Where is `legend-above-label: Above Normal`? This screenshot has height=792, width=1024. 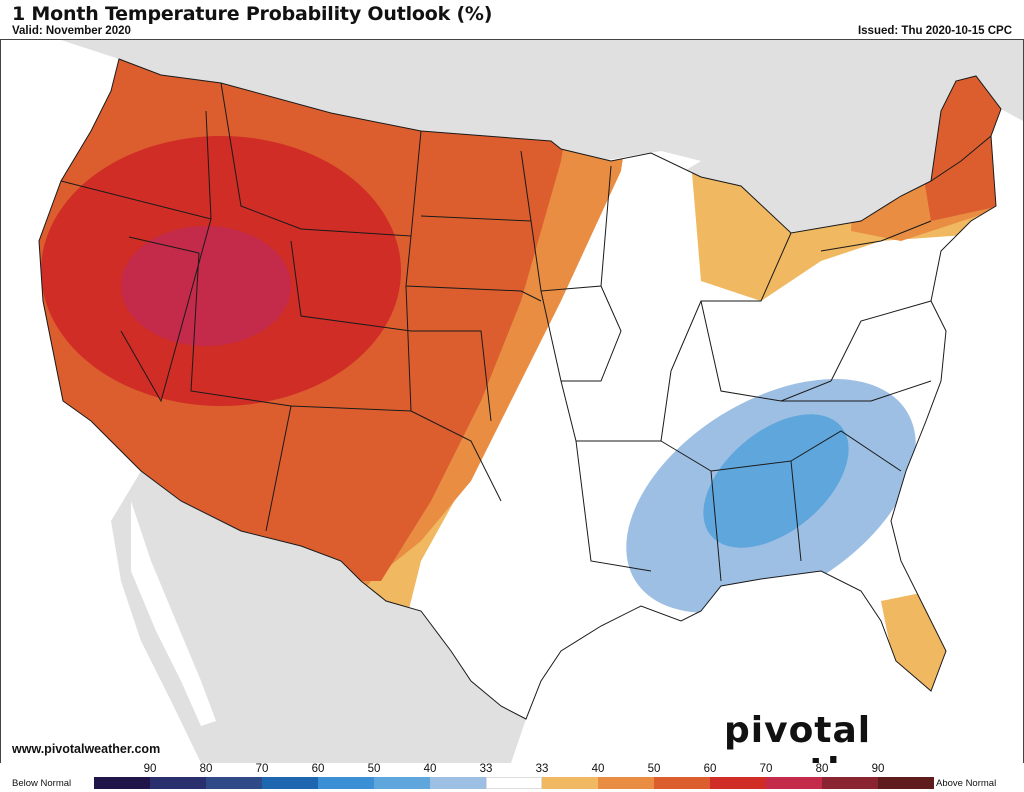 legend-above-label: Above Normal is located at coordinates (966, 783).